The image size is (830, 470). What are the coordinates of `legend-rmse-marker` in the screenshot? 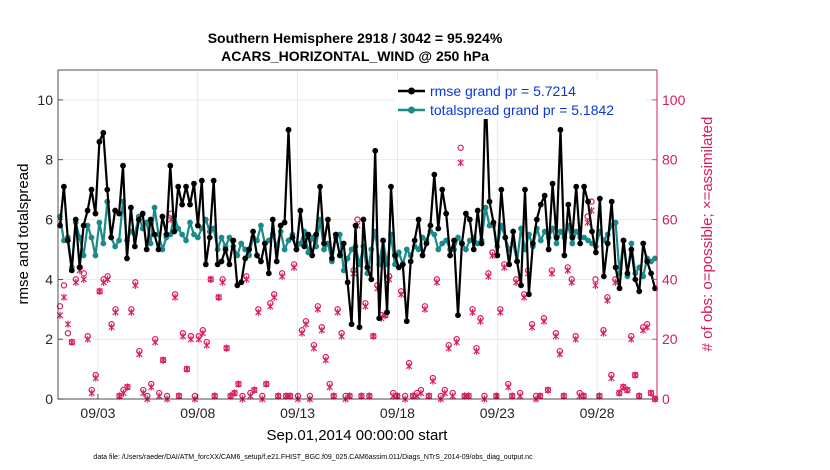 It's located at (411, 91).